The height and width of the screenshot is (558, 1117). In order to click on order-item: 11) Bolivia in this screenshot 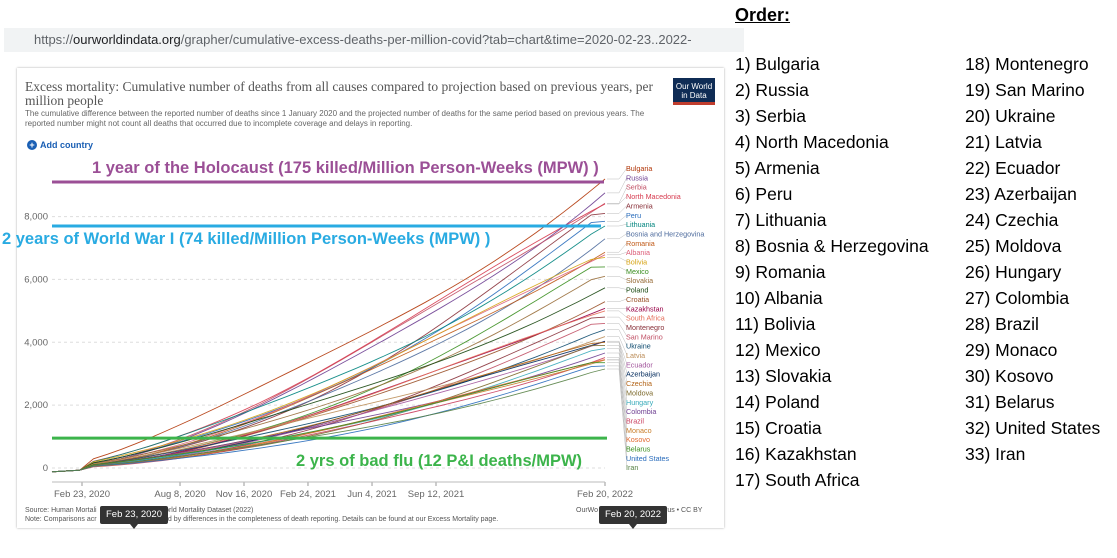, I will do `click(775, 324)`.